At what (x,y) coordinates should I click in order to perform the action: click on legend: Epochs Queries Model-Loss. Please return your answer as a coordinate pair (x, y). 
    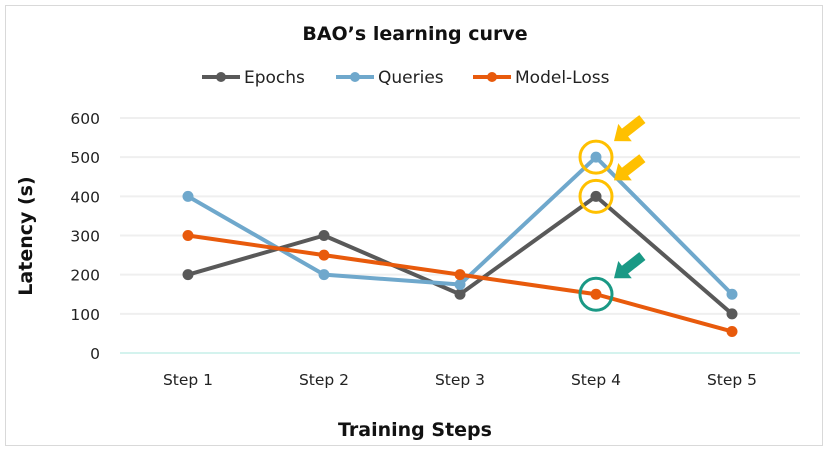
    Looking at the image, I should click on (406, 78).